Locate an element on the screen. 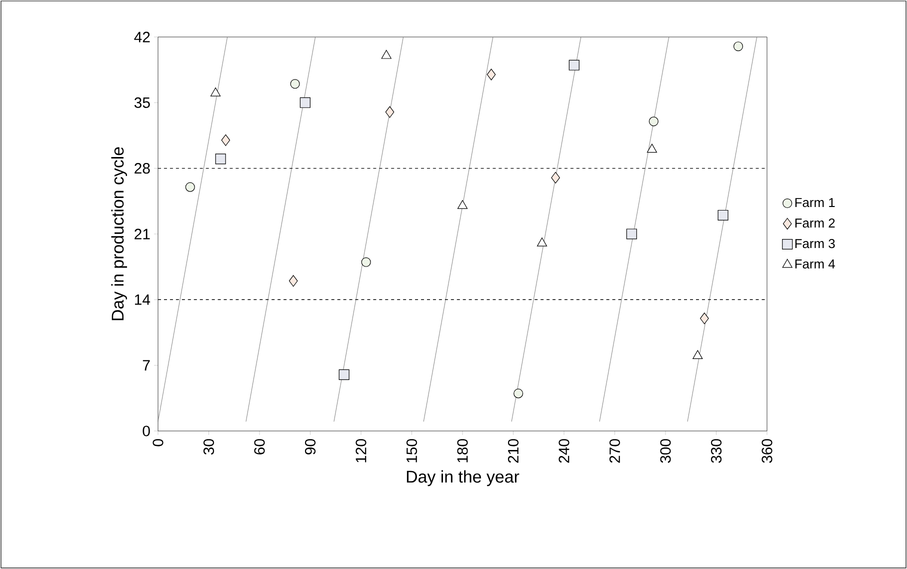  x-tick-label: 120 is located at coordinates (361, 450).